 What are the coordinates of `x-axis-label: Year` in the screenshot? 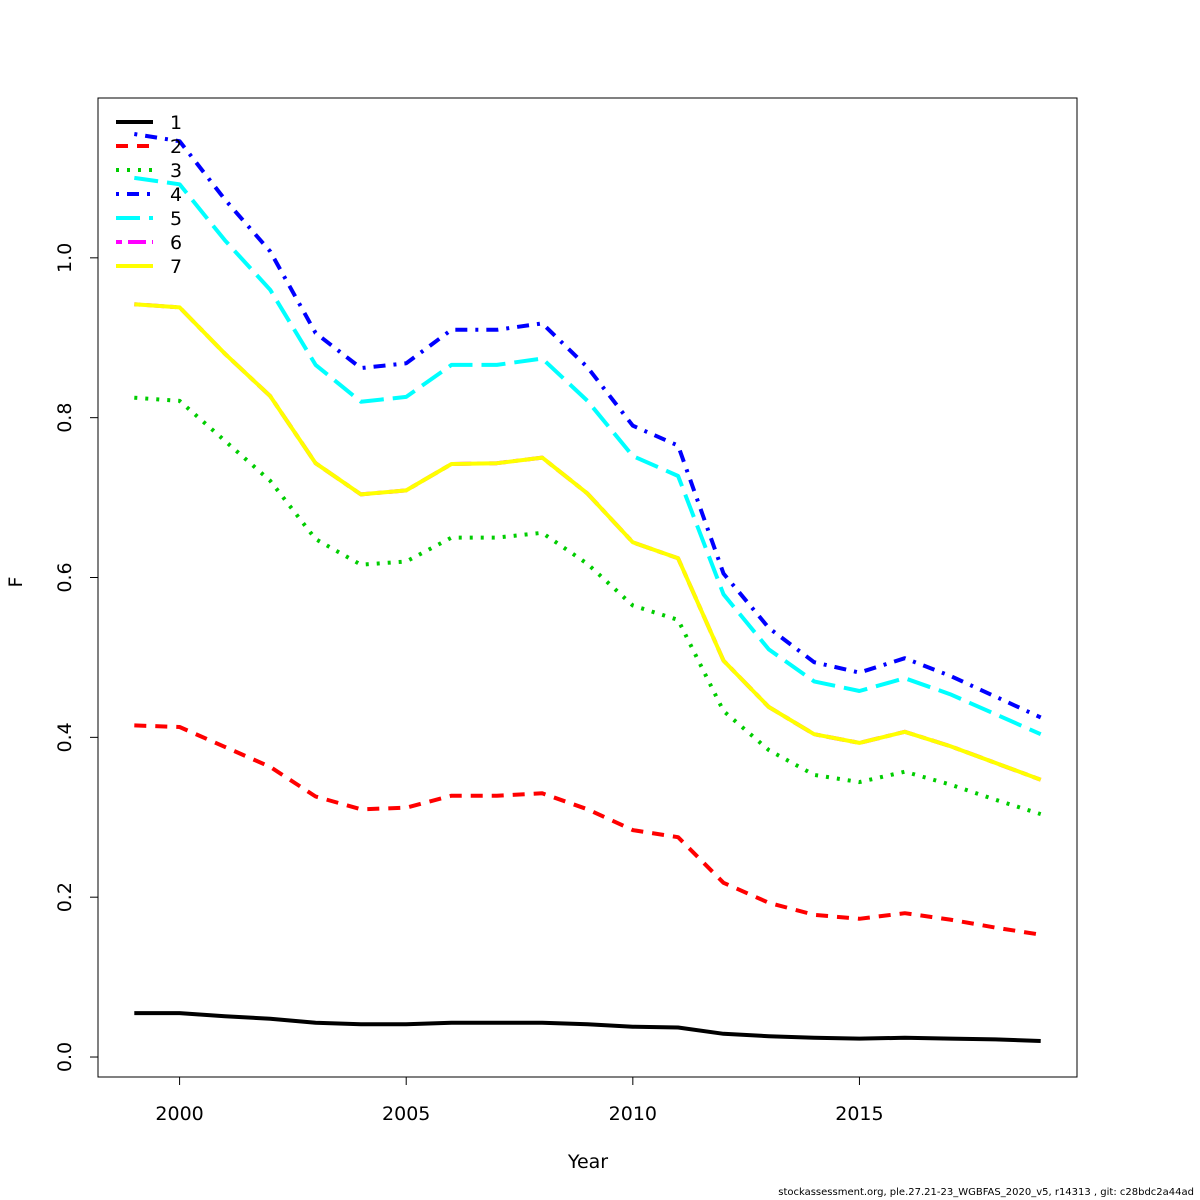 It's located at (587, 1162).